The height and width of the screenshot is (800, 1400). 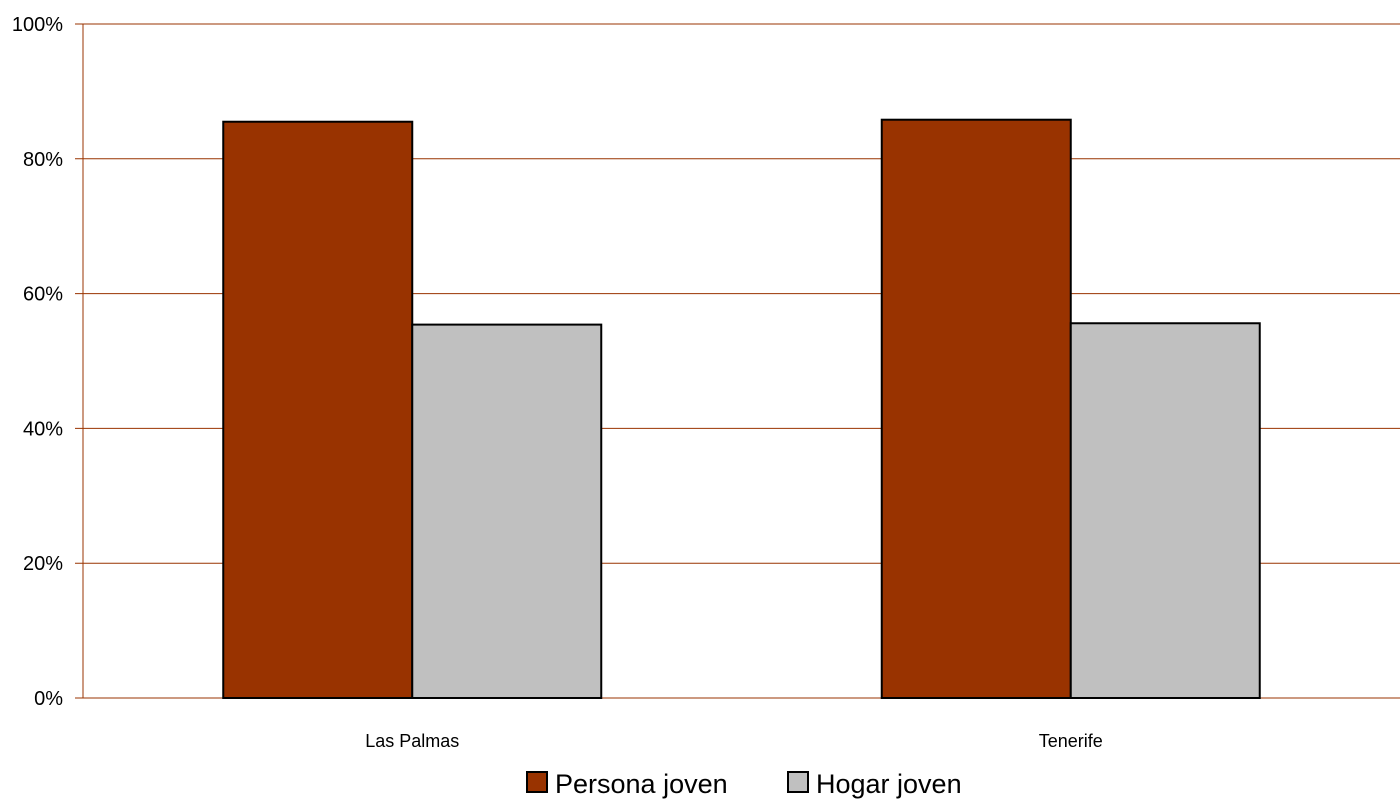 What do you see at coordinates (43, 160) in the screenshot?
I see `y-tick-label: 80%` at bounding box center [43, 160].